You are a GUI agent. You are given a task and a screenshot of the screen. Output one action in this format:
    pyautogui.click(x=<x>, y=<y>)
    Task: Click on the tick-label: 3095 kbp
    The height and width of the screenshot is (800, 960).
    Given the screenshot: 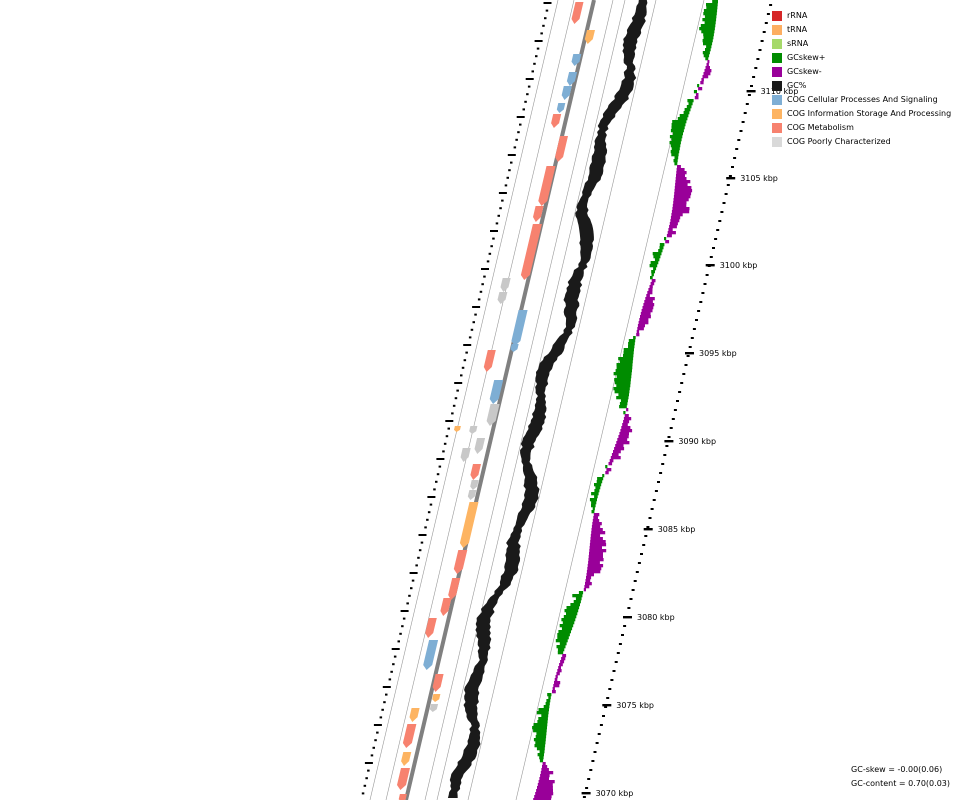 What is the action you would take?
    pyautogui.click(x=718, y=353)
    